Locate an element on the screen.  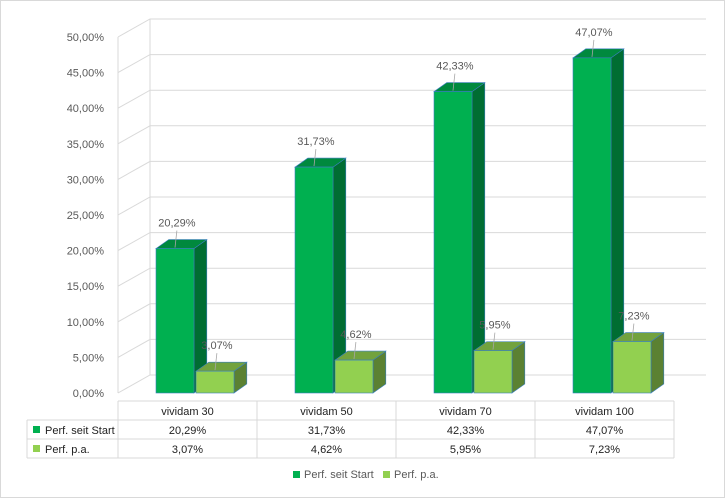
y-tick-label: 40,00% is located at coordinates (86, 109).